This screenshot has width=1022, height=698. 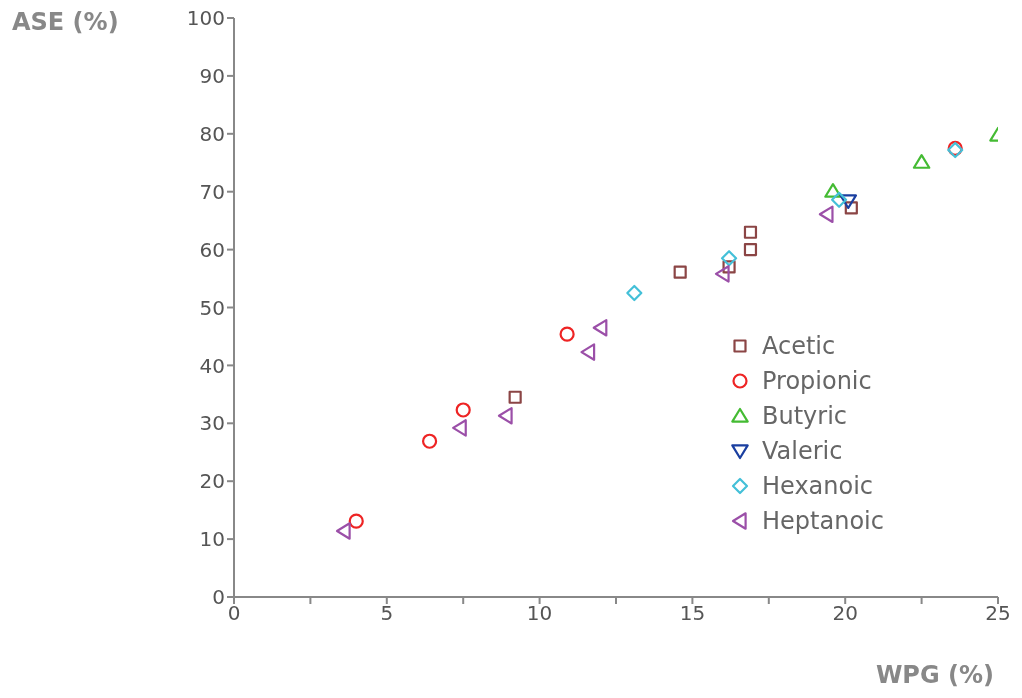 What do you see at coordinates (845, 613) in the screenshot?
I see `x-tick-label: 20` at bounding box center [845, 613].